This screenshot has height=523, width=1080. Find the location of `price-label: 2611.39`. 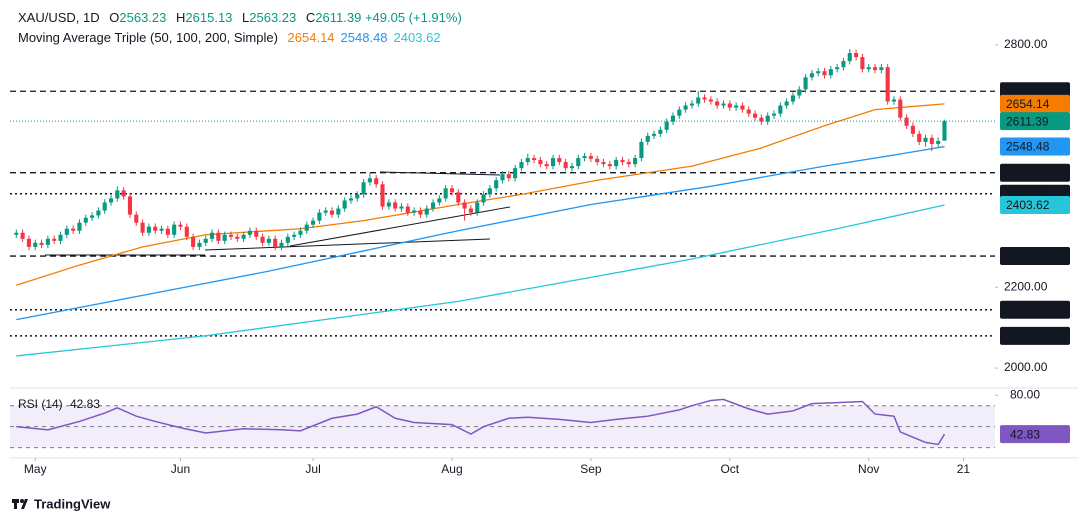

price-label: 2611.39 is located at coordinates (1027, 121).